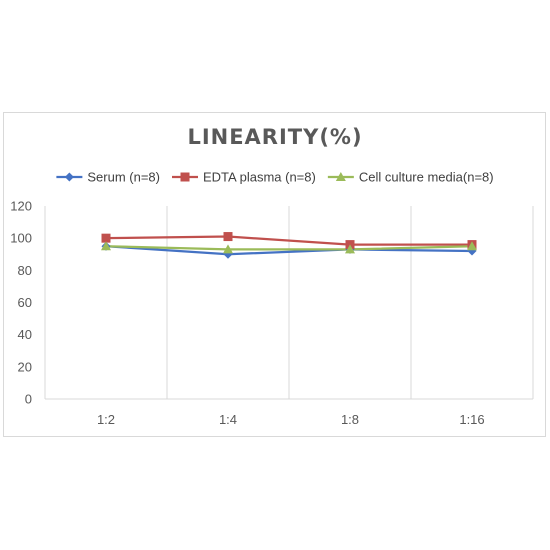 The image size is (550, 550). I want to click on chart-title: LINEARITY(%), so click(274, 137).